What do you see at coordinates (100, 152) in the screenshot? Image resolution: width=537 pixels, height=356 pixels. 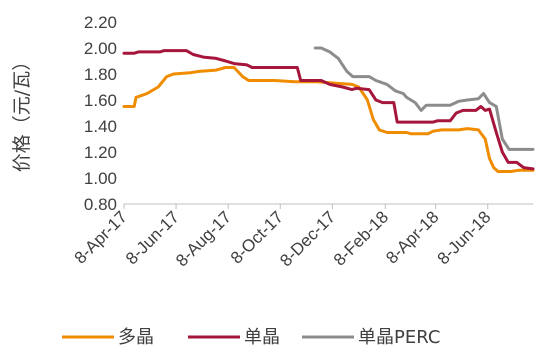 I see `y-tick-label: 1.20` at bounding box center [100, 152].